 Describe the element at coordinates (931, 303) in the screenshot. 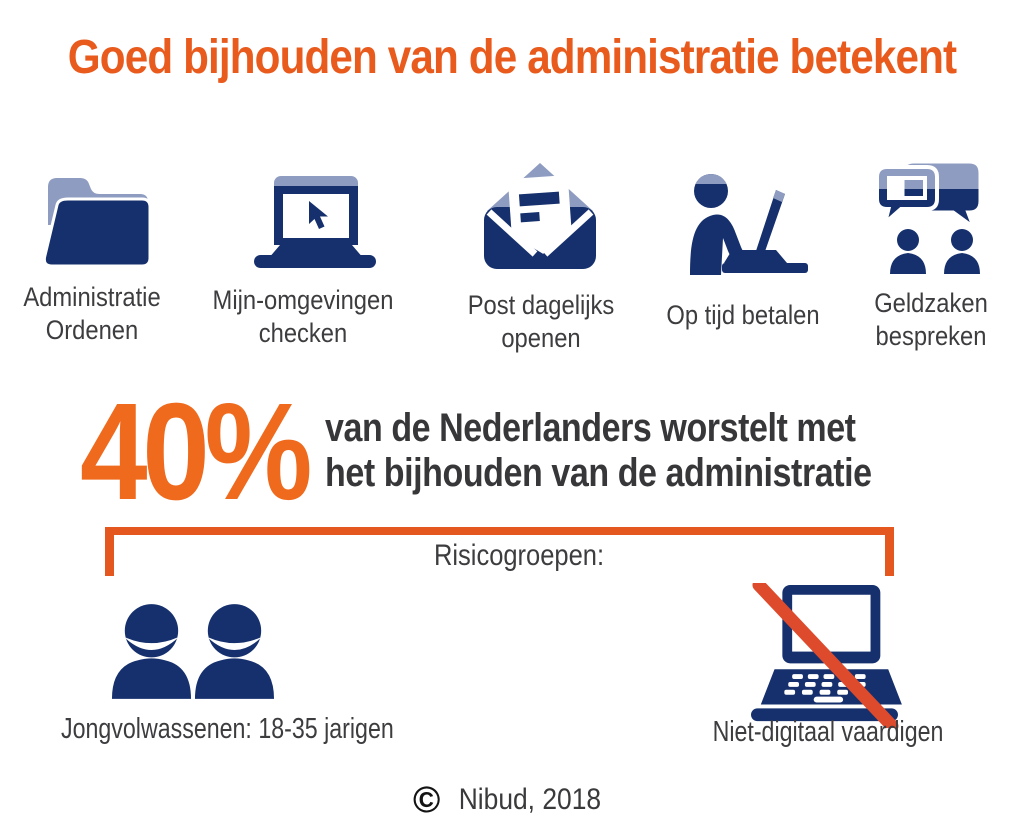

I see `benefit-label-line: Geldzaken` at that location.